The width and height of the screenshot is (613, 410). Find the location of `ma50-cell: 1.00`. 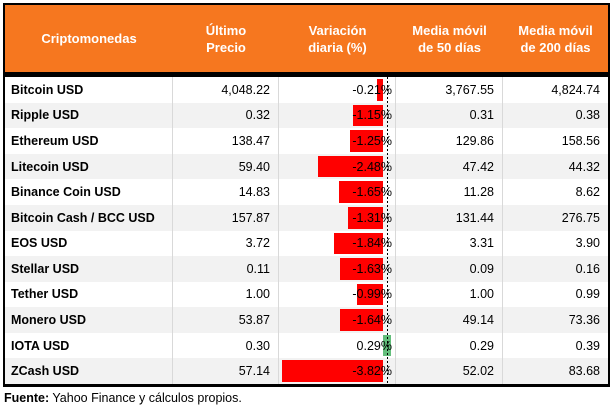

ma50-cell: 1.00 is located at coordinates (449, 294).